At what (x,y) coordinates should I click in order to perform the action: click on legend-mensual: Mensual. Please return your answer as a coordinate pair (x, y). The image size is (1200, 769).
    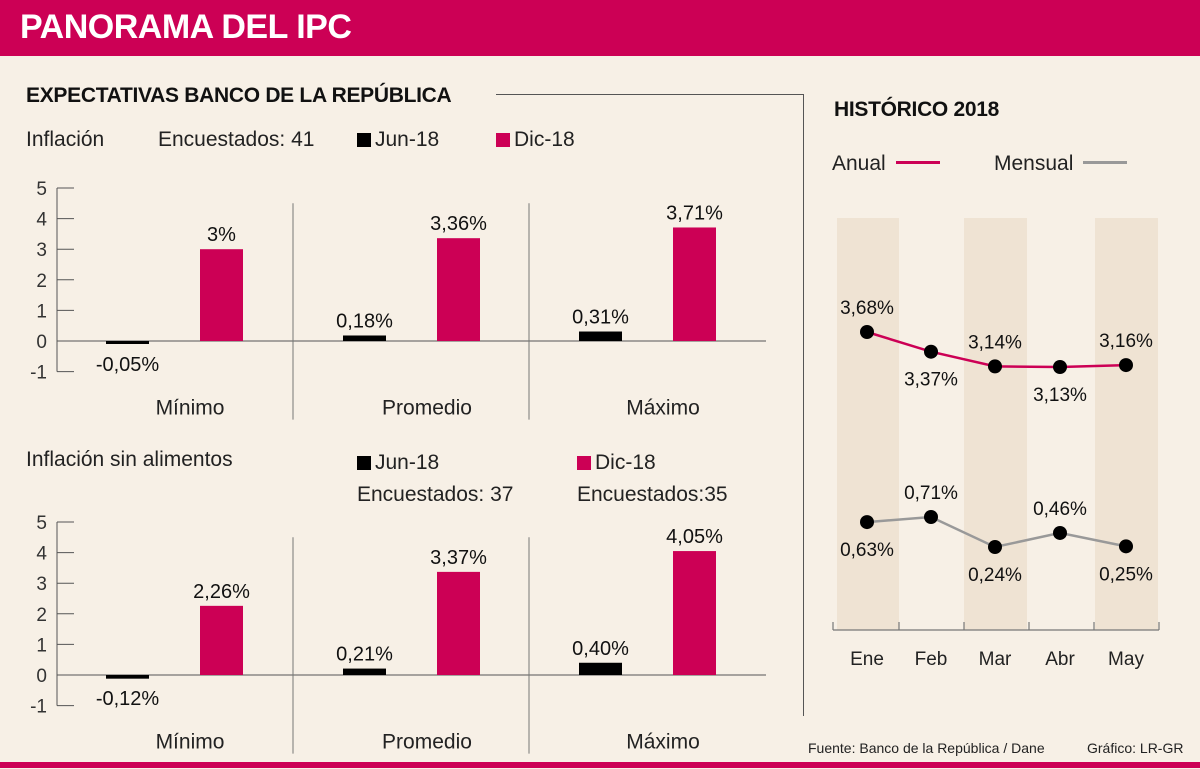
    Looking at the image, I should click on (1061, 164).